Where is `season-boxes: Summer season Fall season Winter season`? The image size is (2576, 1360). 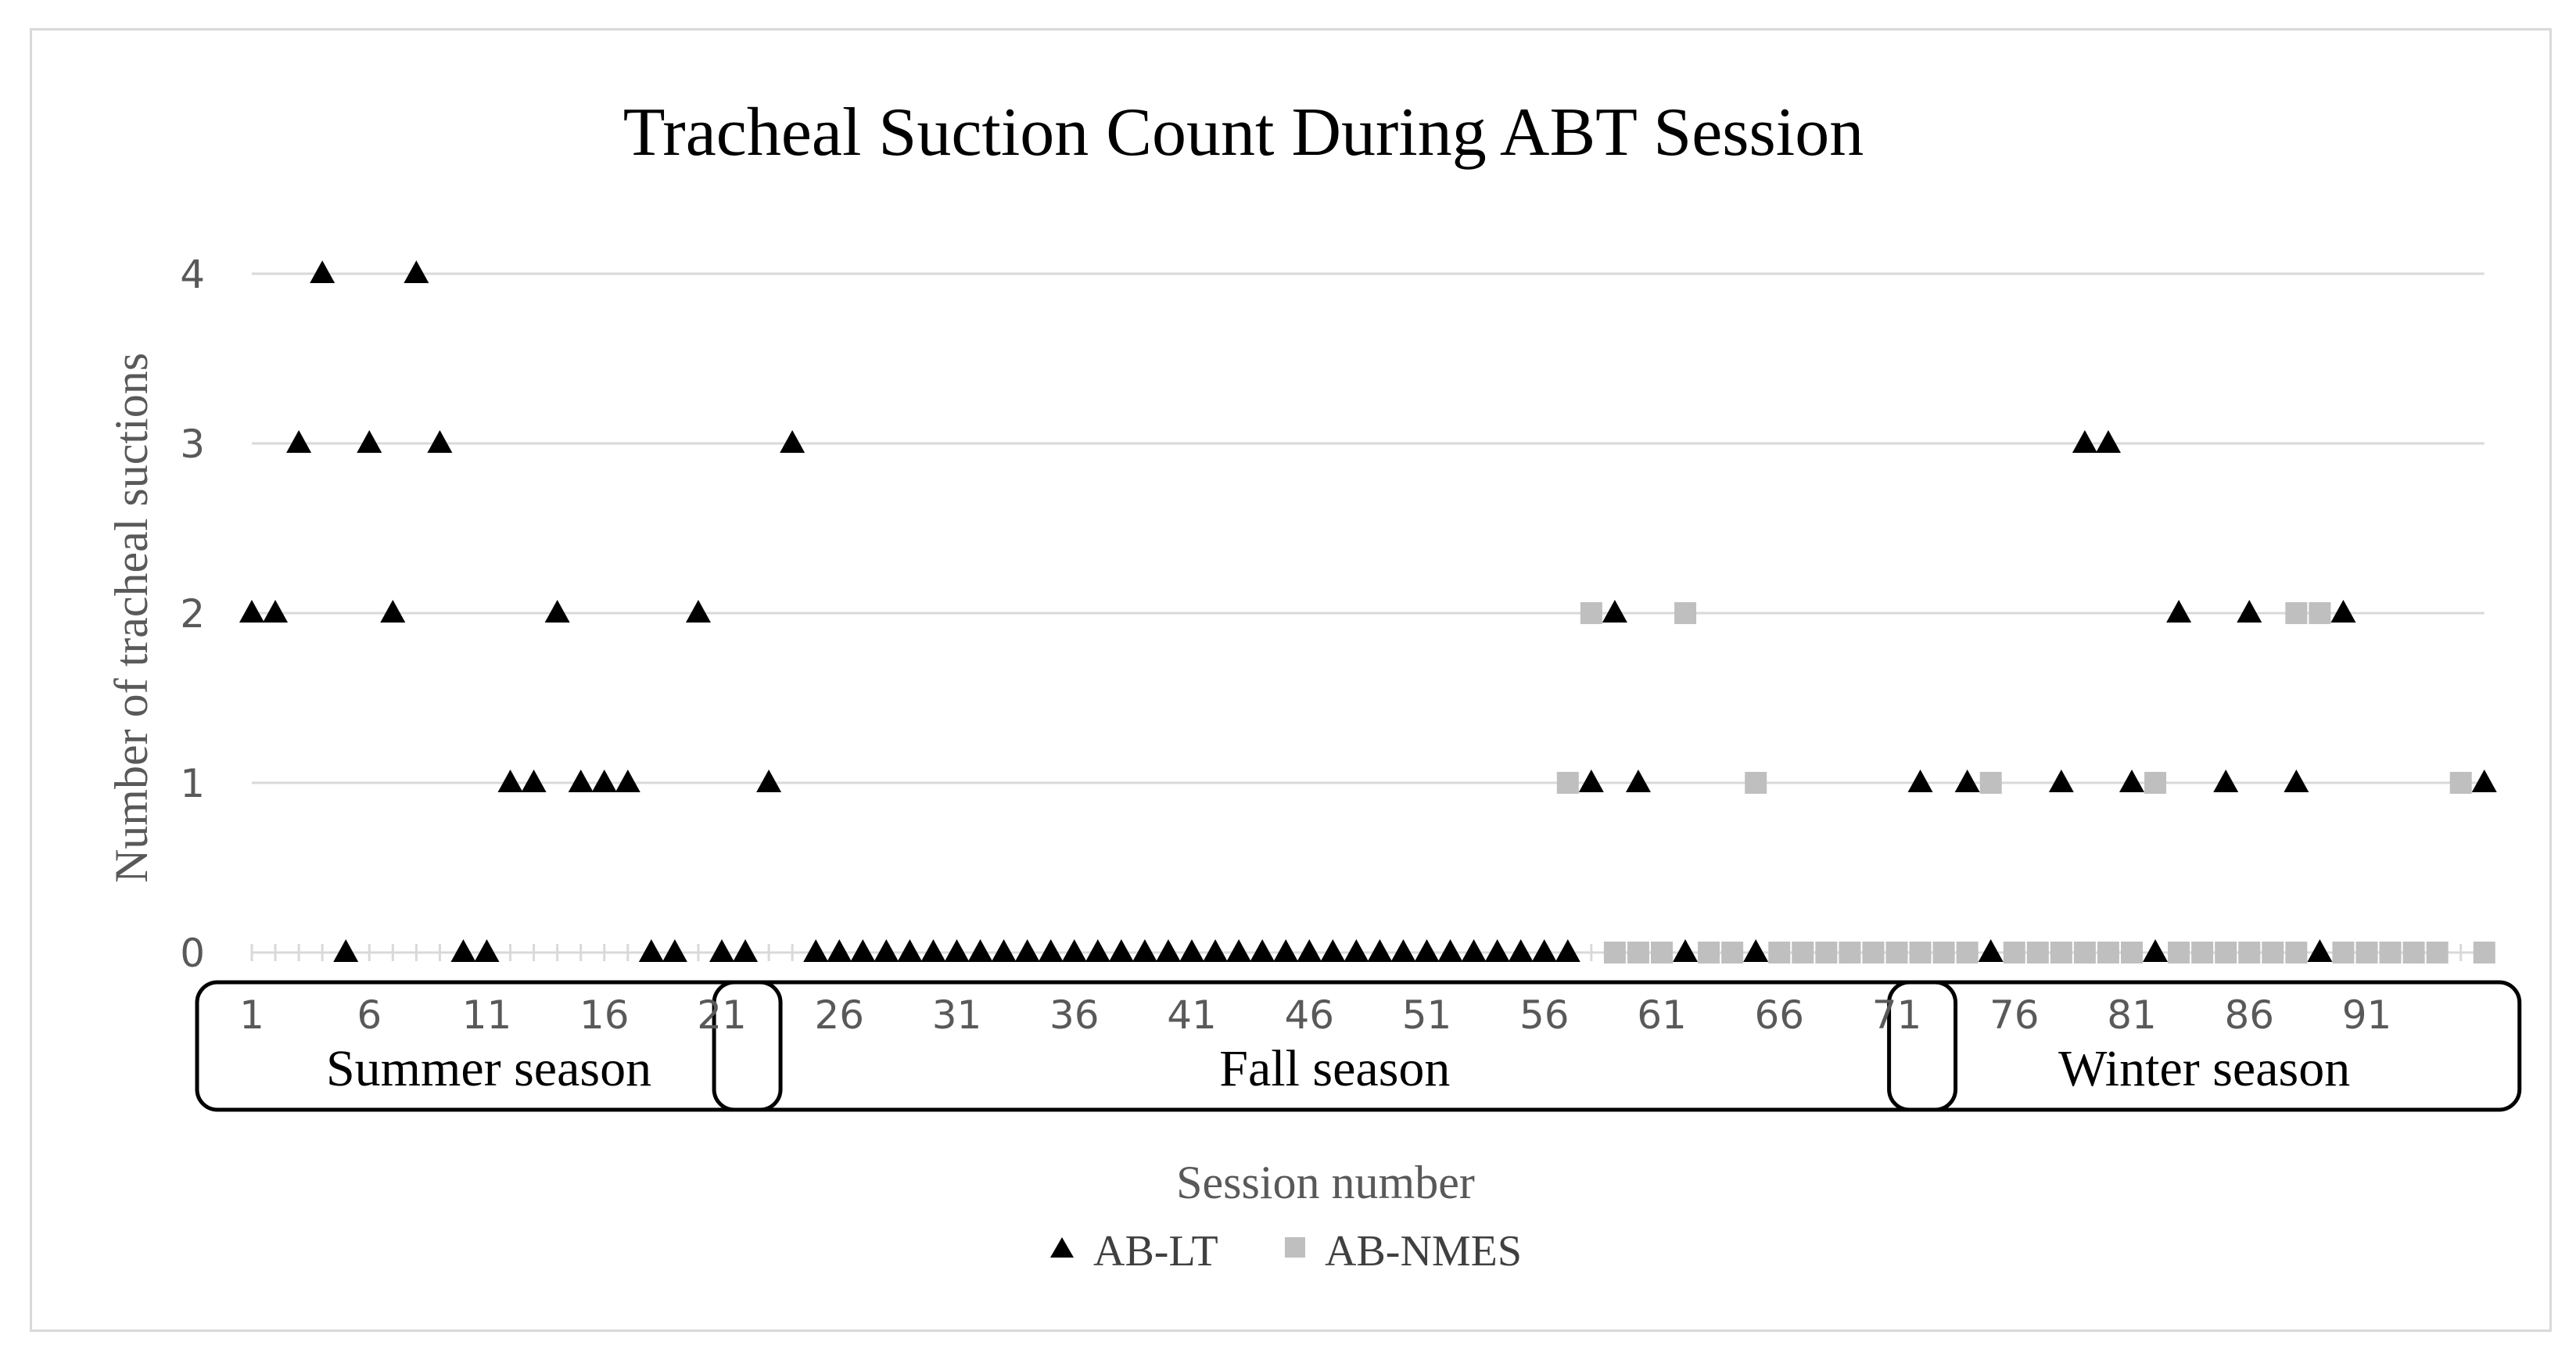
season-boxes: Summer season Fall season Winter season is located at coordinates (1358, 1046).